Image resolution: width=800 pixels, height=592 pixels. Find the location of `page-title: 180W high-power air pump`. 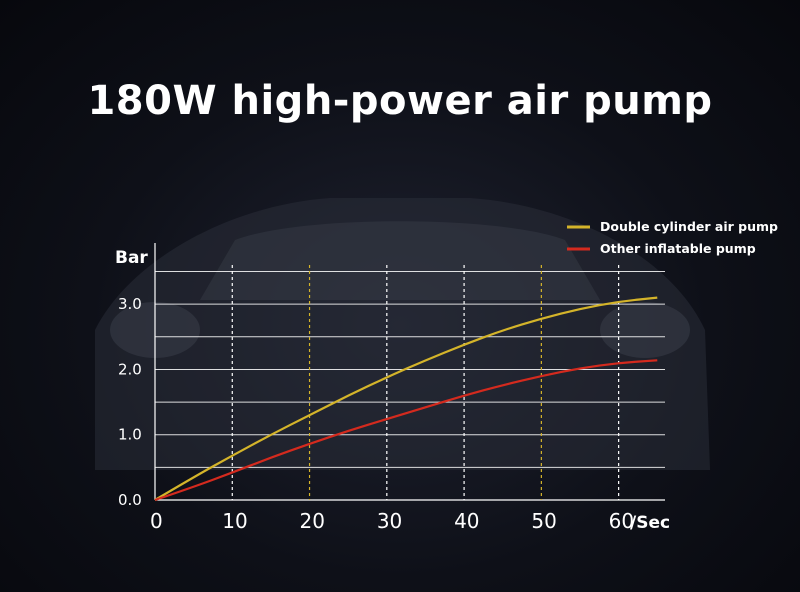

page-title: 180W high-power air pump is located at coordinates (400, 101).